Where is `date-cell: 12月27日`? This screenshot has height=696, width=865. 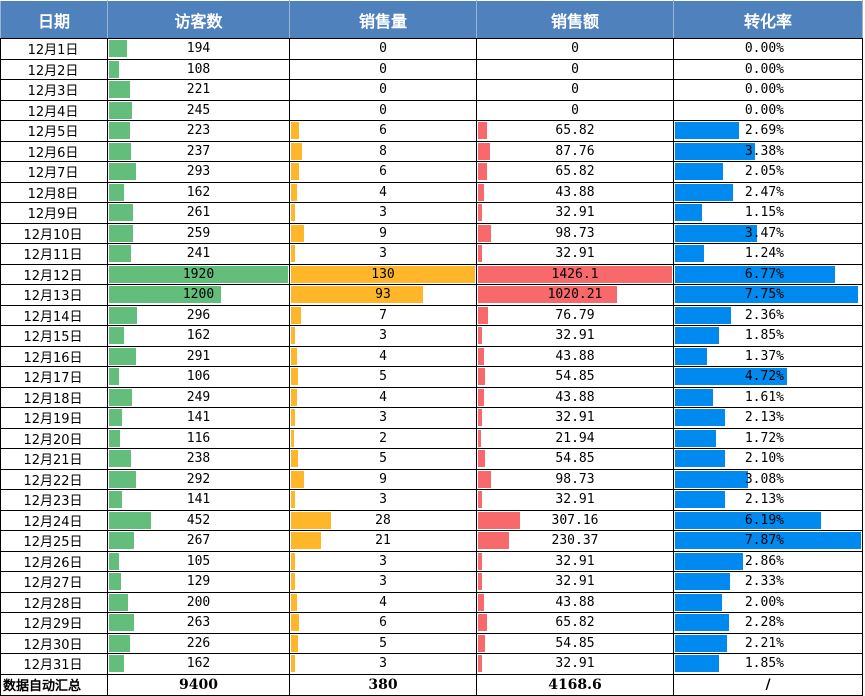 date-cell: 12月27日 is located at coordinates (54, 582).